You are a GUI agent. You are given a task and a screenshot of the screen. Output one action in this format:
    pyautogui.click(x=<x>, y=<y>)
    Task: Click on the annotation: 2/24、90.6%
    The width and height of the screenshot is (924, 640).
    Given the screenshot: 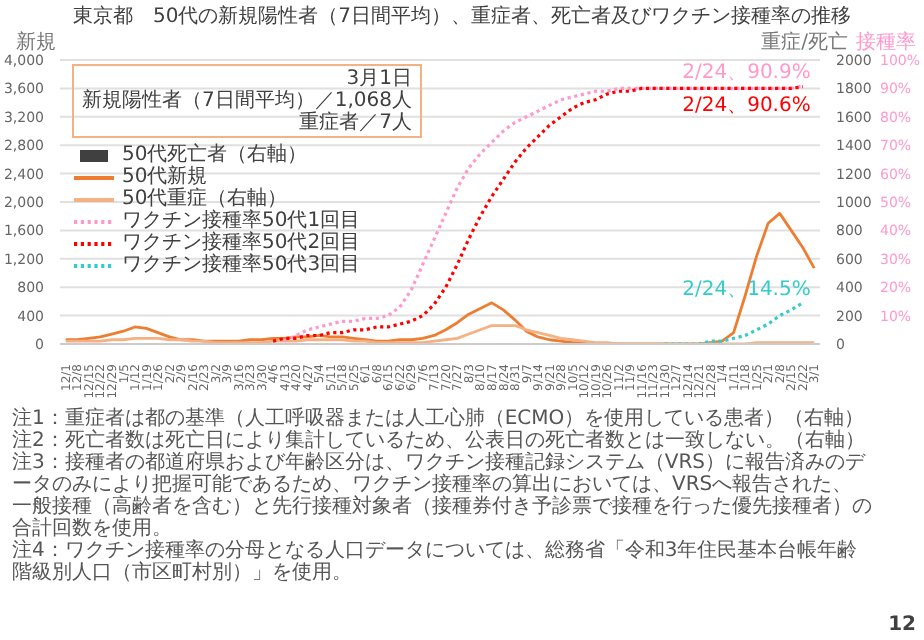 What is the action you would take?
    pyautogui.click(x=746, y=105)
    